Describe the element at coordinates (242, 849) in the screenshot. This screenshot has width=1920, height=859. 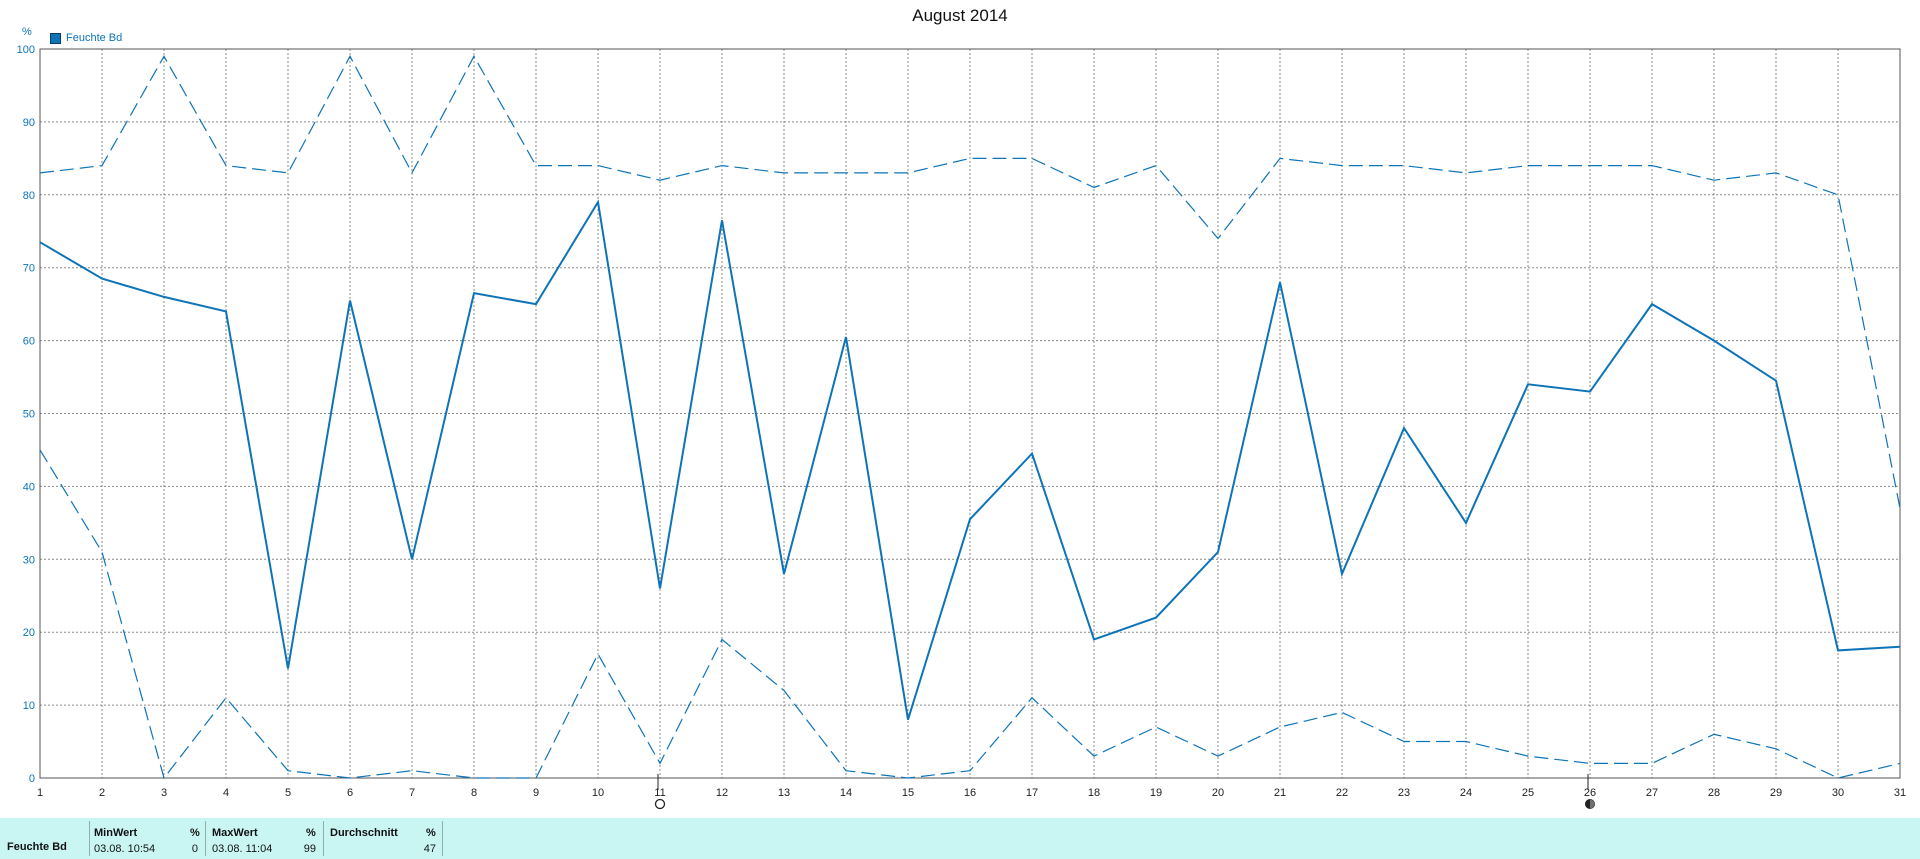
I see `stats-max-time: 03.08. 11:04` at that location.